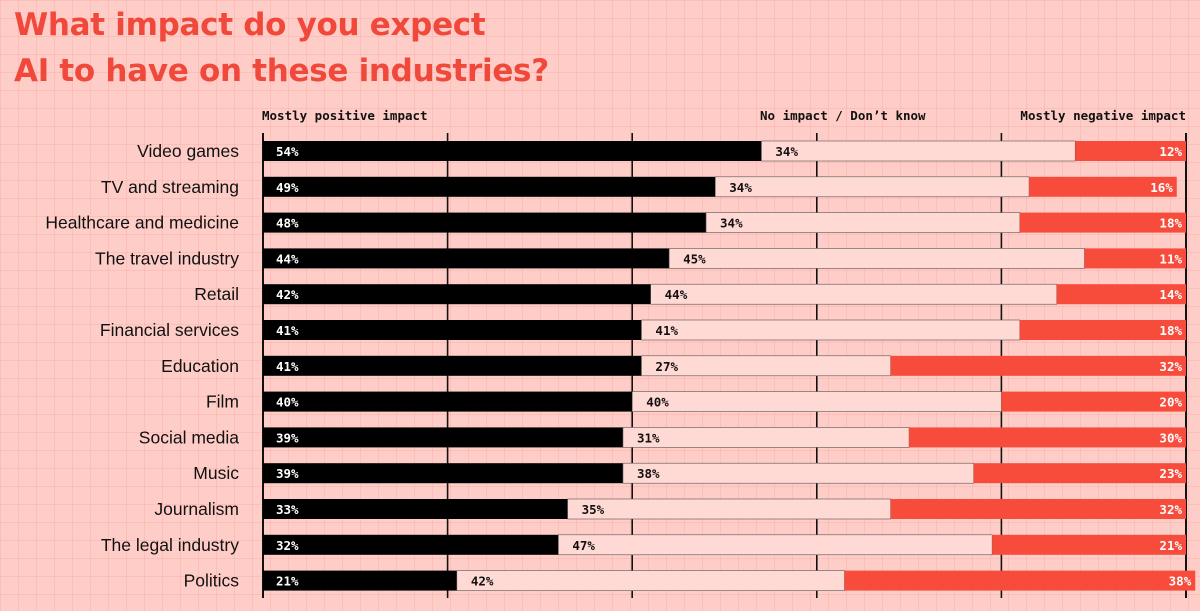 The height and width of the screenshot is (611, 1200). What do you see at coordinates (1180, 581) in the screenshot?
I see `data-label-negative: 38%` at bounding box center [1180, 581].